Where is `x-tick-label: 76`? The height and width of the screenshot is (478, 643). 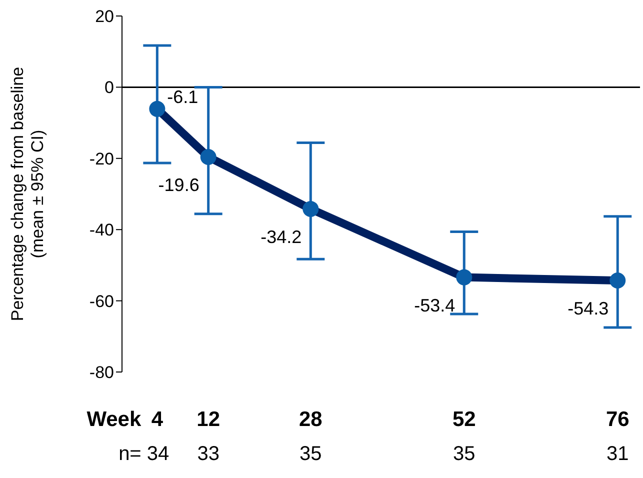
x-tick-label: 76 is located at coordinates (618, 419).